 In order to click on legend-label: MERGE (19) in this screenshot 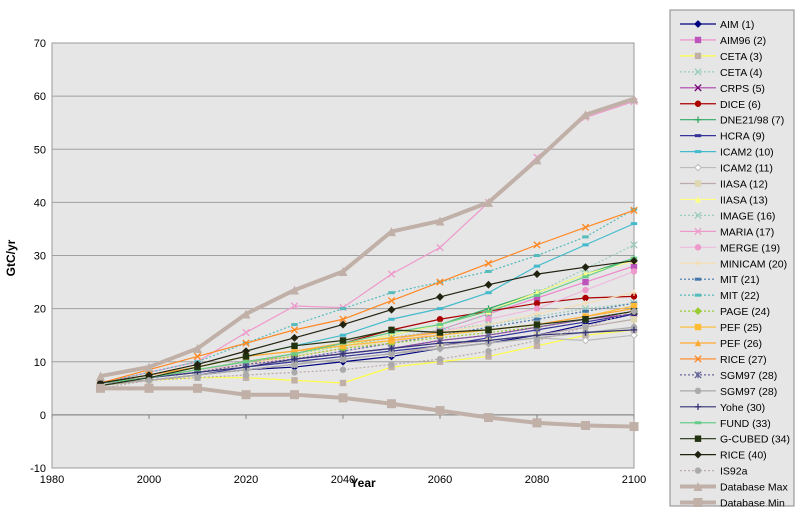, I will do `click(750, 248)`.